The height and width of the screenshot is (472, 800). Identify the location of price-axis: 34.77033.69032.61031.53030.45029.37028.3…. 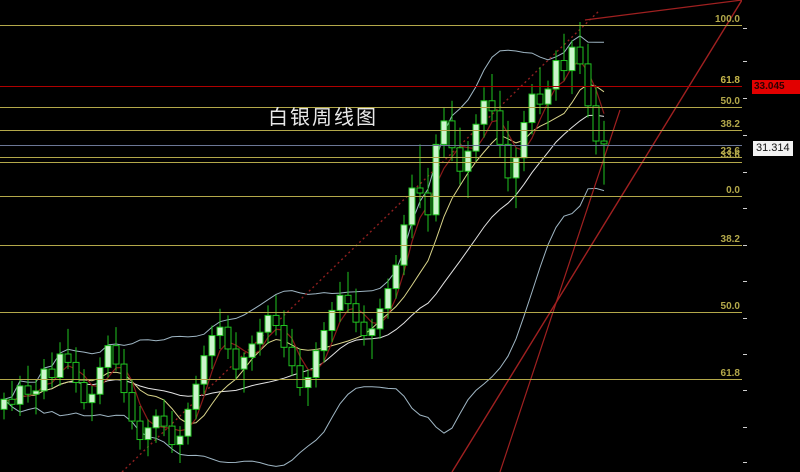
(771, 236).